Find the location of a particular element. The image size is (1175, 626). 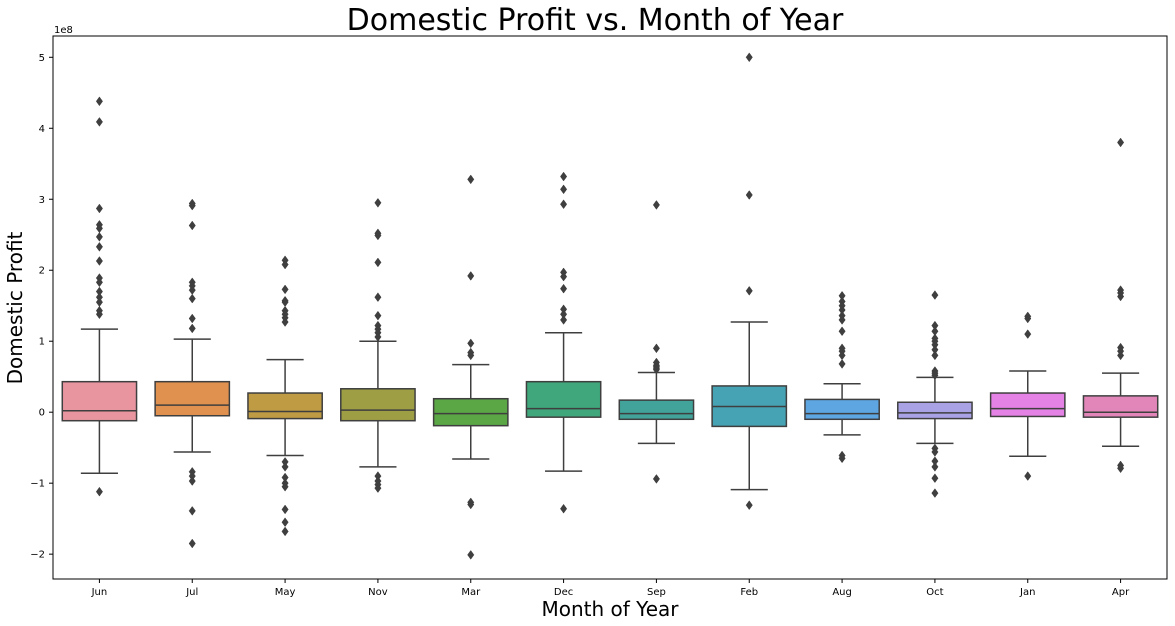

y-axis-label: Domestic Profit is located at coordinates (15, 307).